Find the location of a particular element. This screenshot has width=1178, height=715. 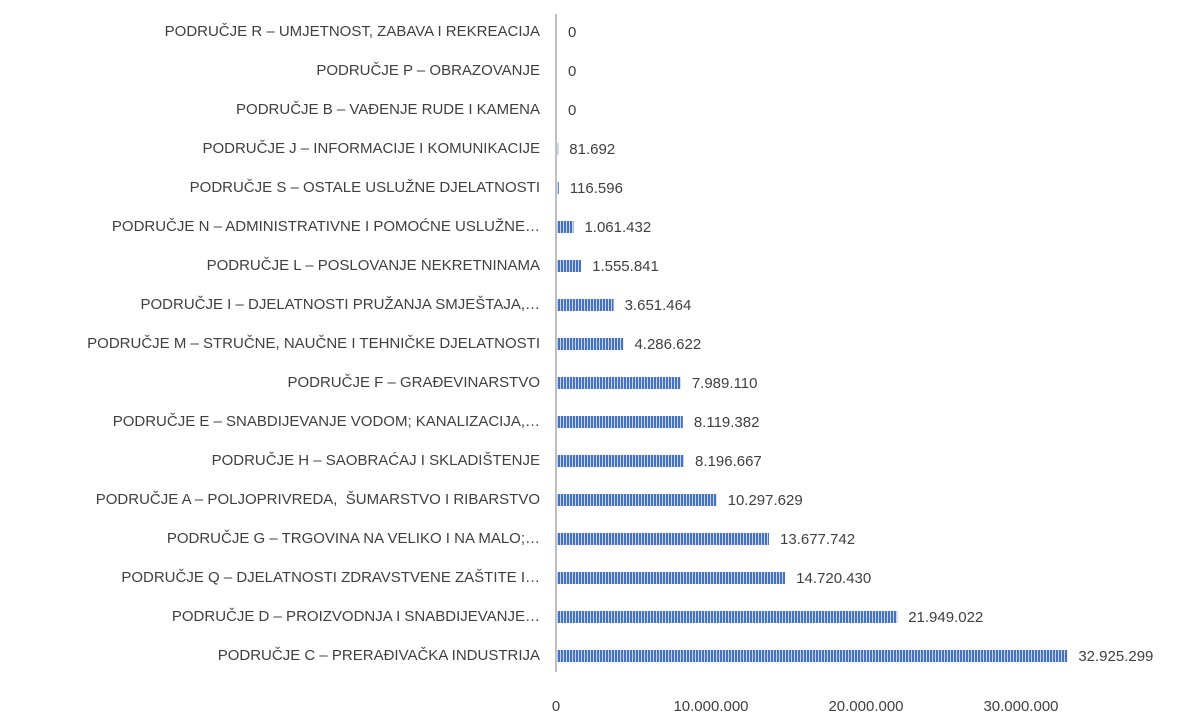

data-label: 7.989.110 is located at coordinates (725, 383).